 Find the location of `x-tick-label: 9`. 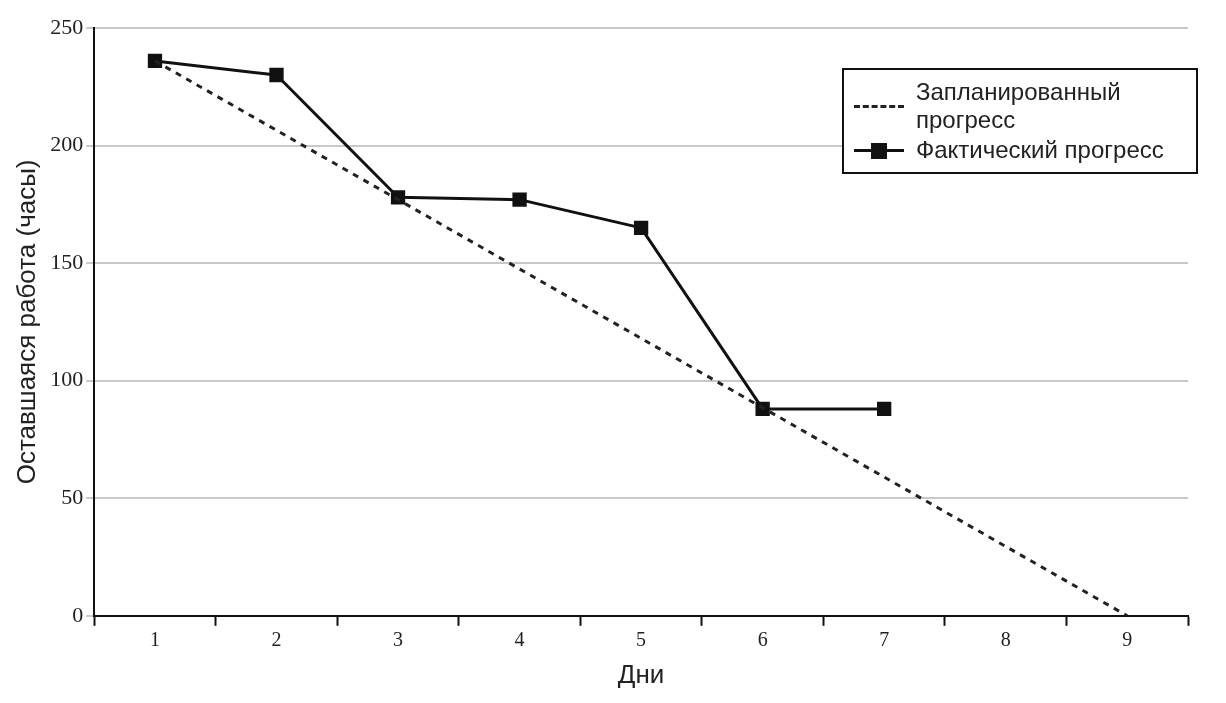

x-tick-label: 9 is located at coordinates (1127, 639).